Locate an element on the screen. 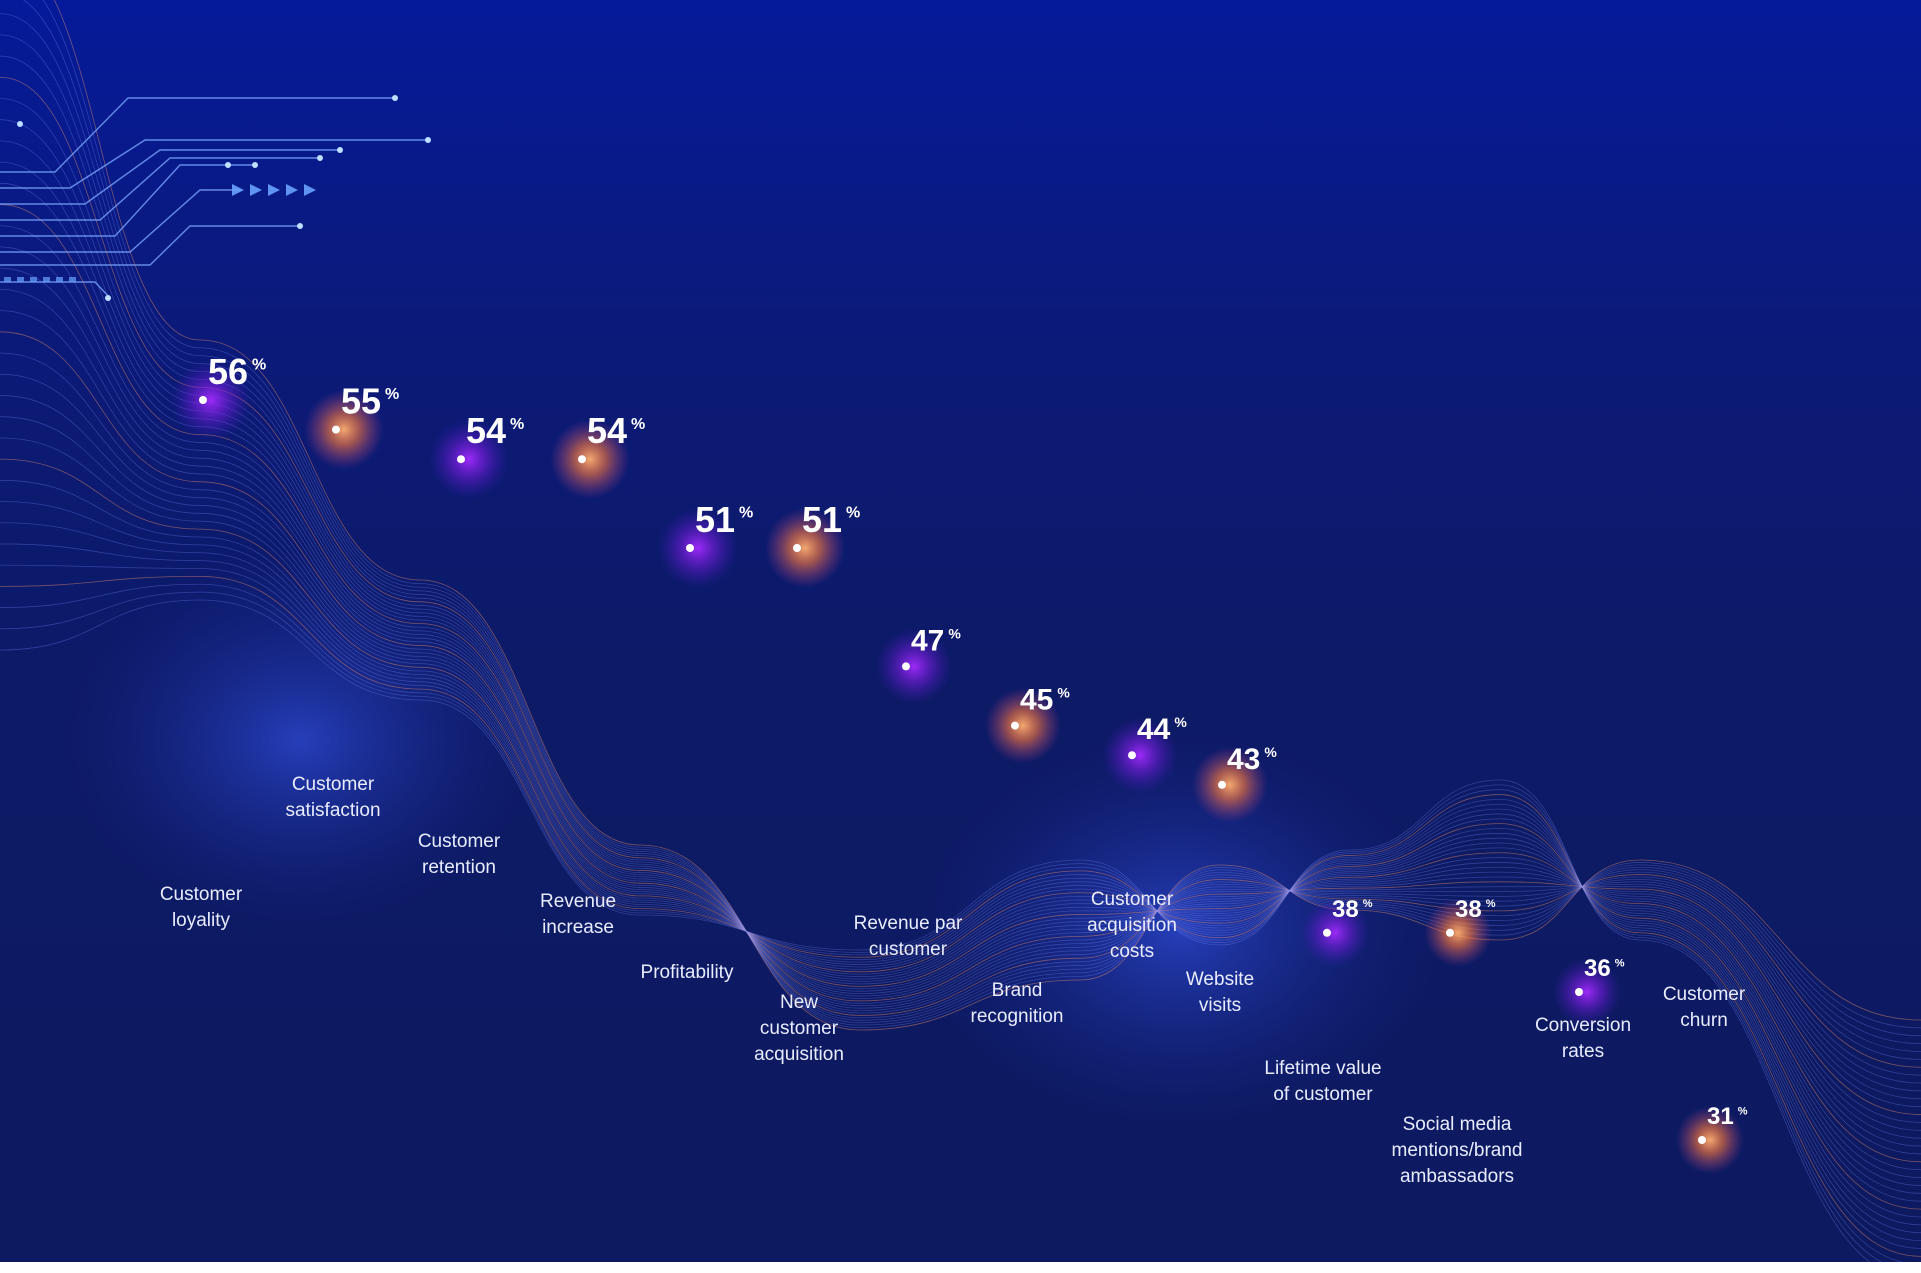 Image resolution: width=1921 pixels, height=1273 pixels. category-label-line: acquisition is located at coordinates (1132, 925).